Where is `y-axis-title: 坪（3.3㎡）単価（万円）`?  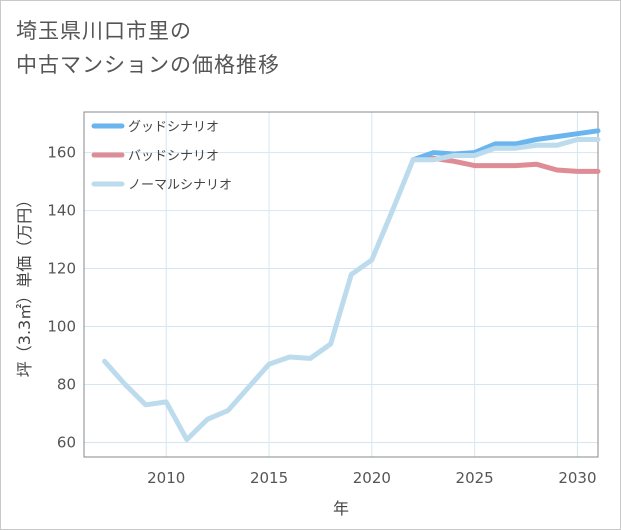
y-axis-title: 坪（3.3㎡）単価（万円） is located at coordinates (24, 284).